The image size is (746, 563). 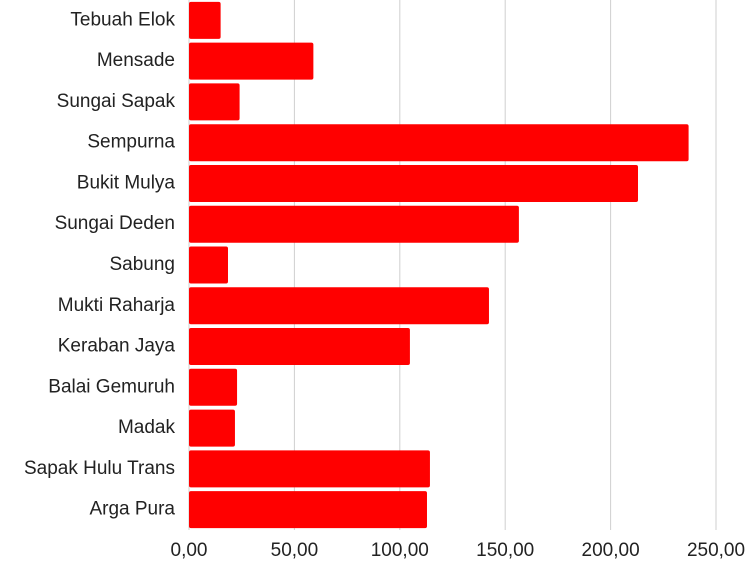 I want to click on y-tick-label: Sungai Deden, so click(x=115, y=223).